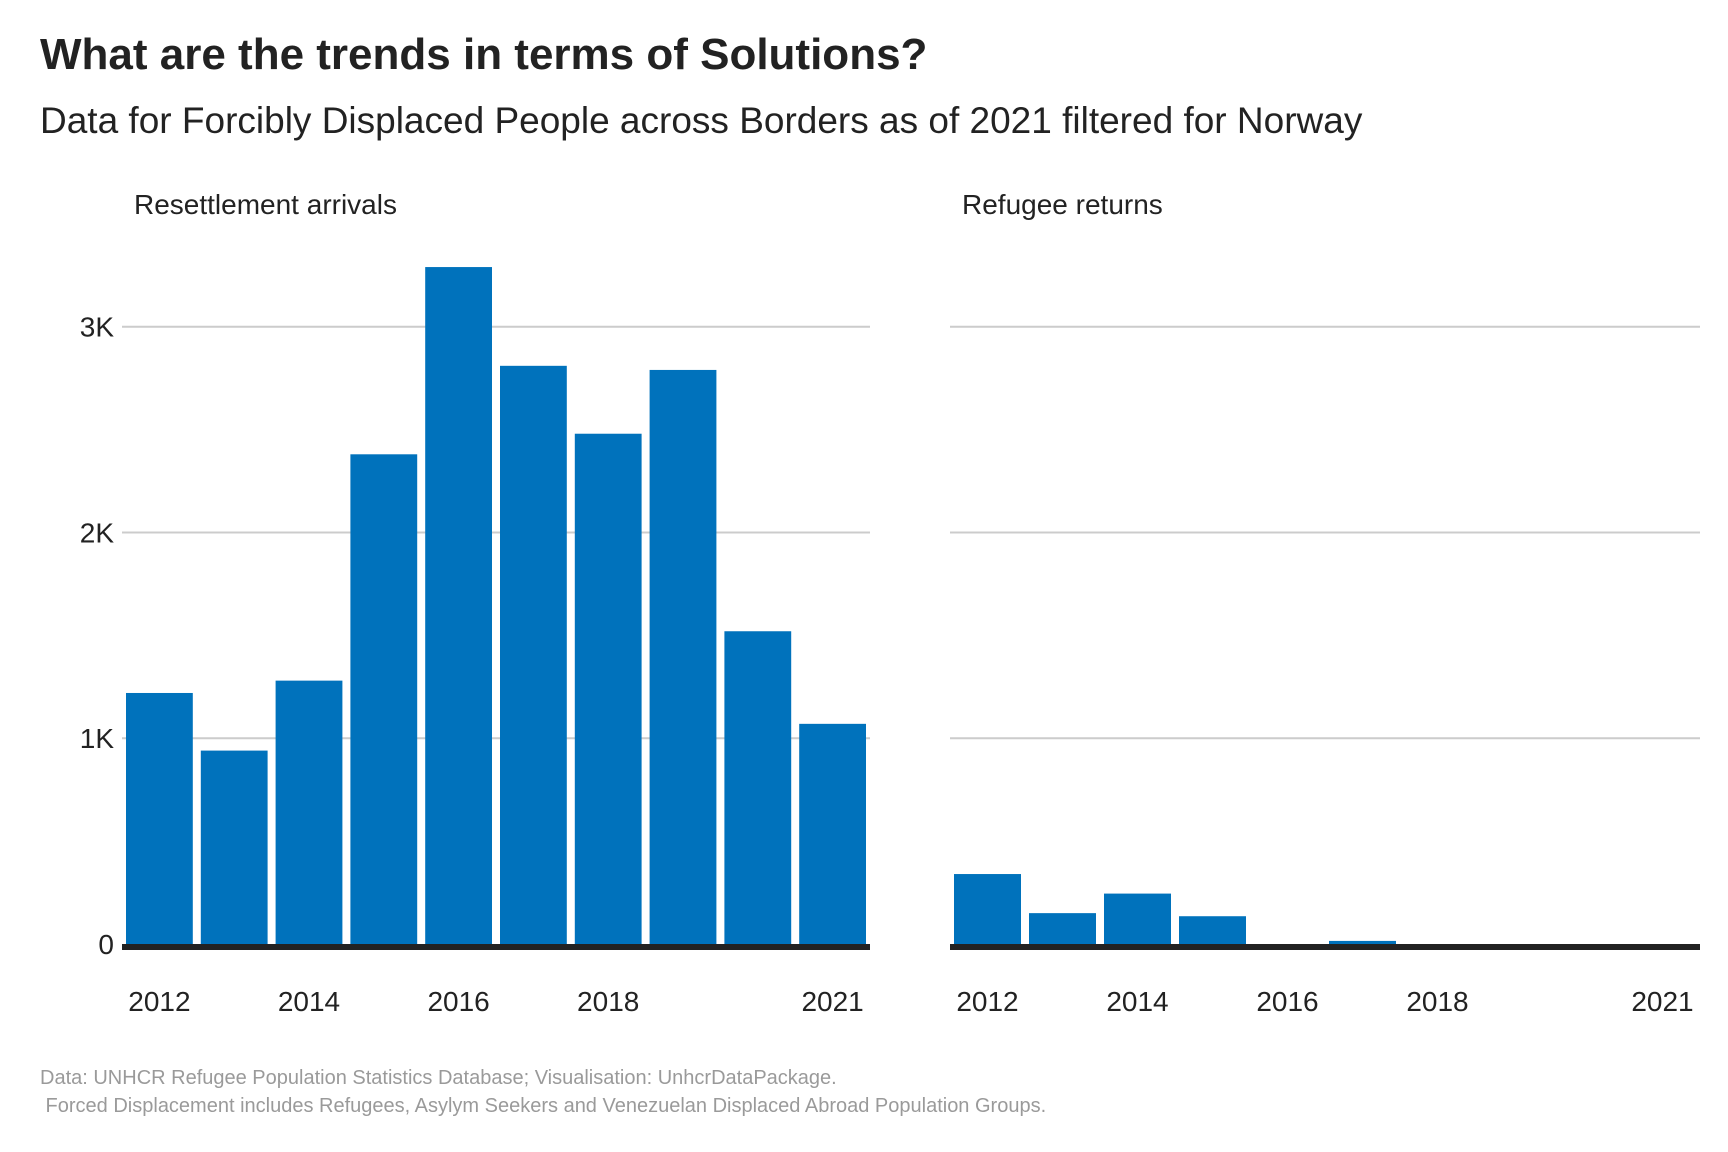 Image resolution: width=1728 pixels, height=1152 pixels. What do you see at coordinates (106, 944) in the screenshot?
I see `y-tick-label: 0` at bounding box center [106, 944].